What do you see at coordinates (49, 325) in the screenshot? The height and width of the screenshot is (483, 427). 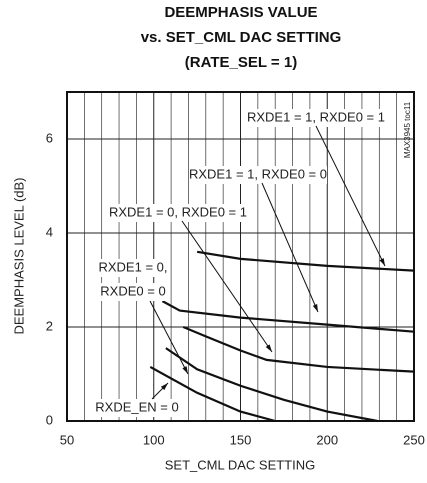 I see `y-tick-label: 2` at bounding box center [49, 325].